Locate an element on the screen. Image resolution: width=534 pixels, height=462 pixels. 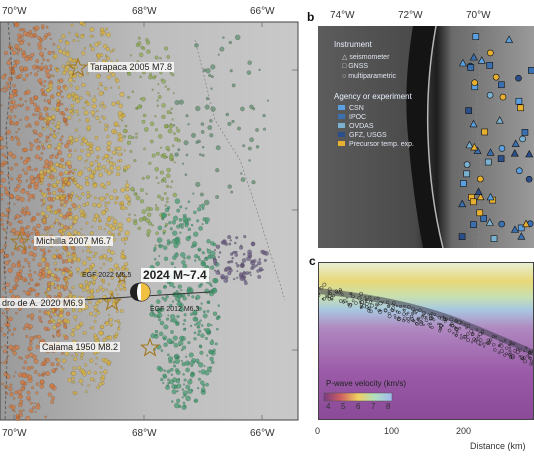
legend-agency-item: OVDAS is located at coordinates (356, 126).